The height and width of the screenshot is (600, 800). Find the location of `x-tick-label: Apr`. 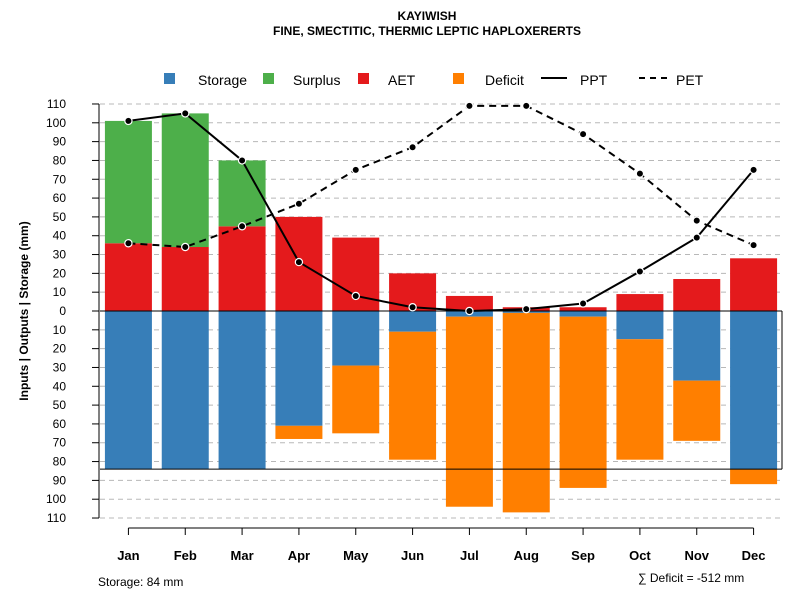

x-tick-label: Apr is located at coordinates (299, 555).